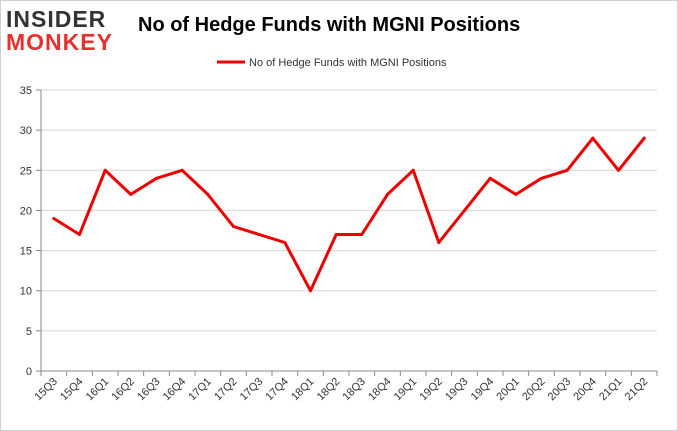 This screenshot has width=678, height=431. Describe the element at coordinates (26, 211) in the screenshot. I see `y-tick-label-20: 20` at that location.